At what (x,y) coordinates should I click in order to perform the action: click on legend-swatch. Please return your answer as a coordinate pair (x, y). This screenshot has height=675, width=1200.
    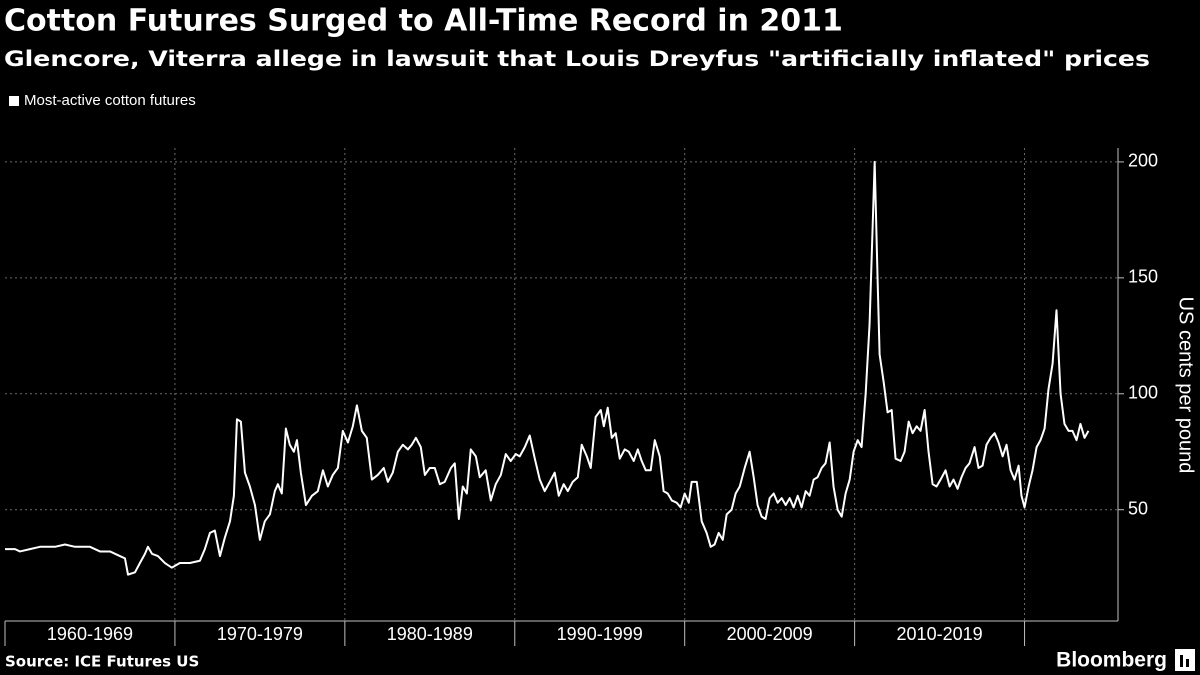
    Looking at the image, I should click on (14, 101).